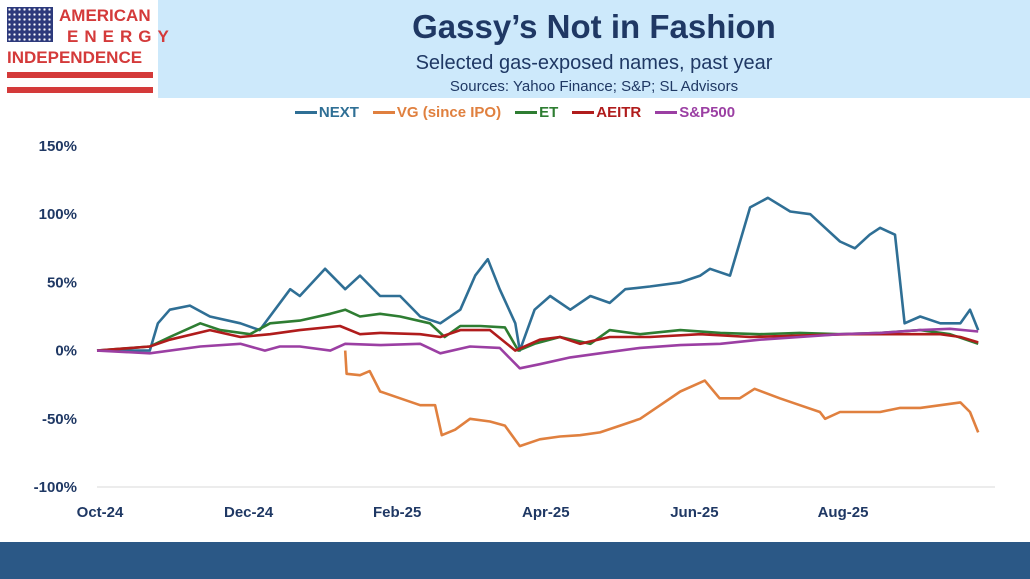 The height and width of the screenshot is (579, 1030). I want to click on chart-sources: Sources: Yahoo Finance; S&P; SL Advisors, so click(594, 86).